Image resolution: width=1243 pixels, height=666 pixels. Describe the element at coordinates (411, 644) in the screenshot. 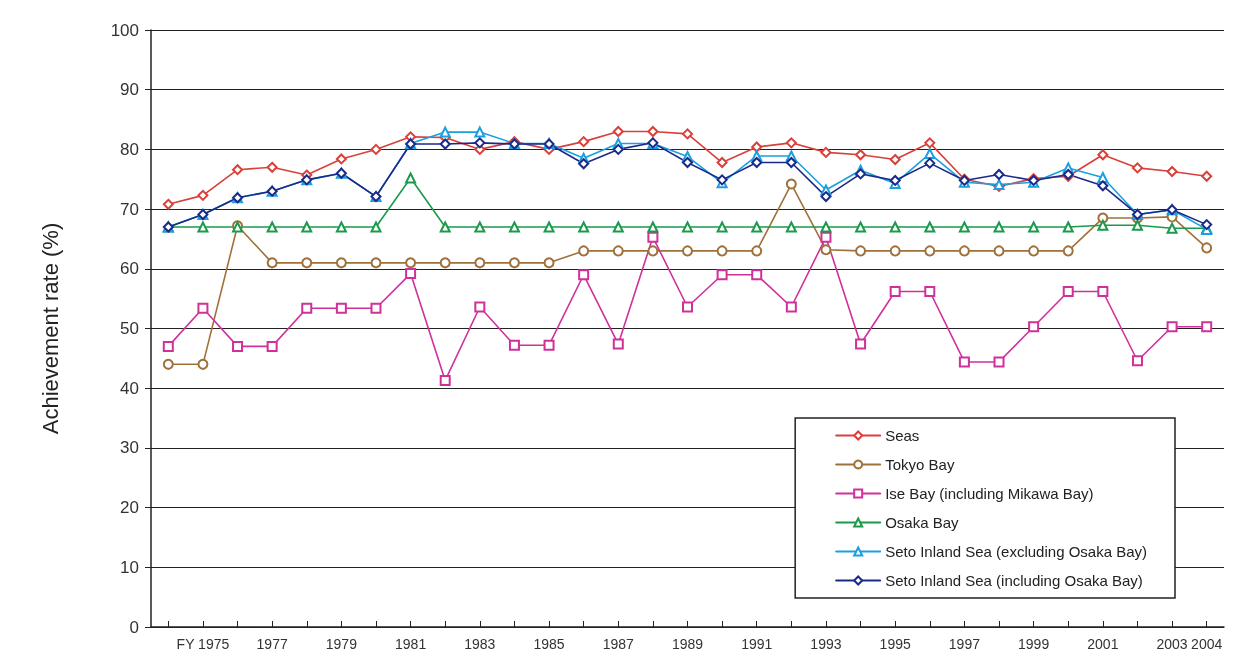

I see `x-tick-label: 1981` at that location.